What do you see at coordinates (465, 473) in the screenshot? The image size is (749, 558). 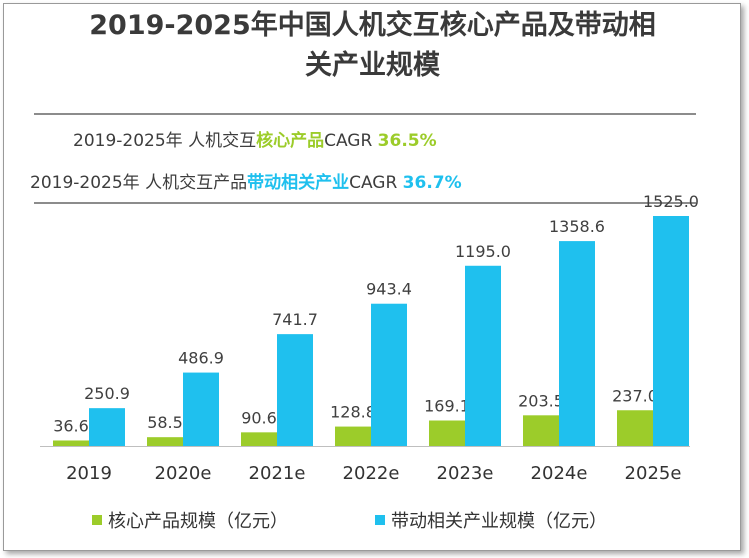 I see `x-tick-label-2023e: 2023e` at bounding box center [465, 473].